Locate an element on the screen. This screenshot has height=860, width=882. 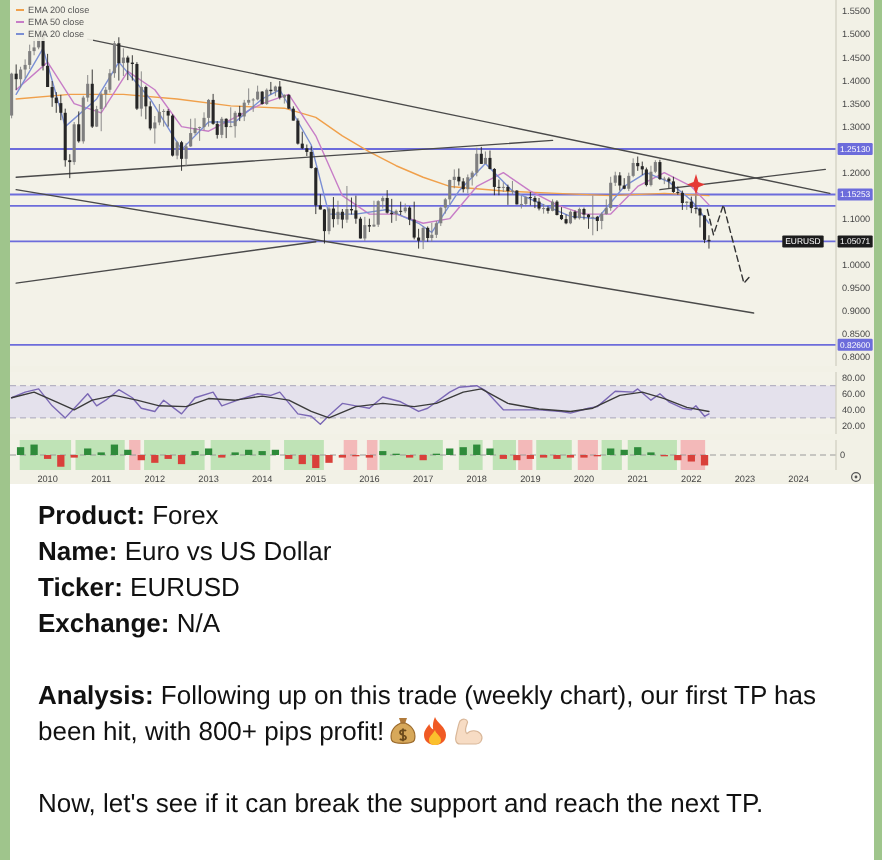
text: Analysis: Following up on this trade (weekly chart), our first TP has been hit, with 800+ pips profit! is located at coordinates (427, 713).